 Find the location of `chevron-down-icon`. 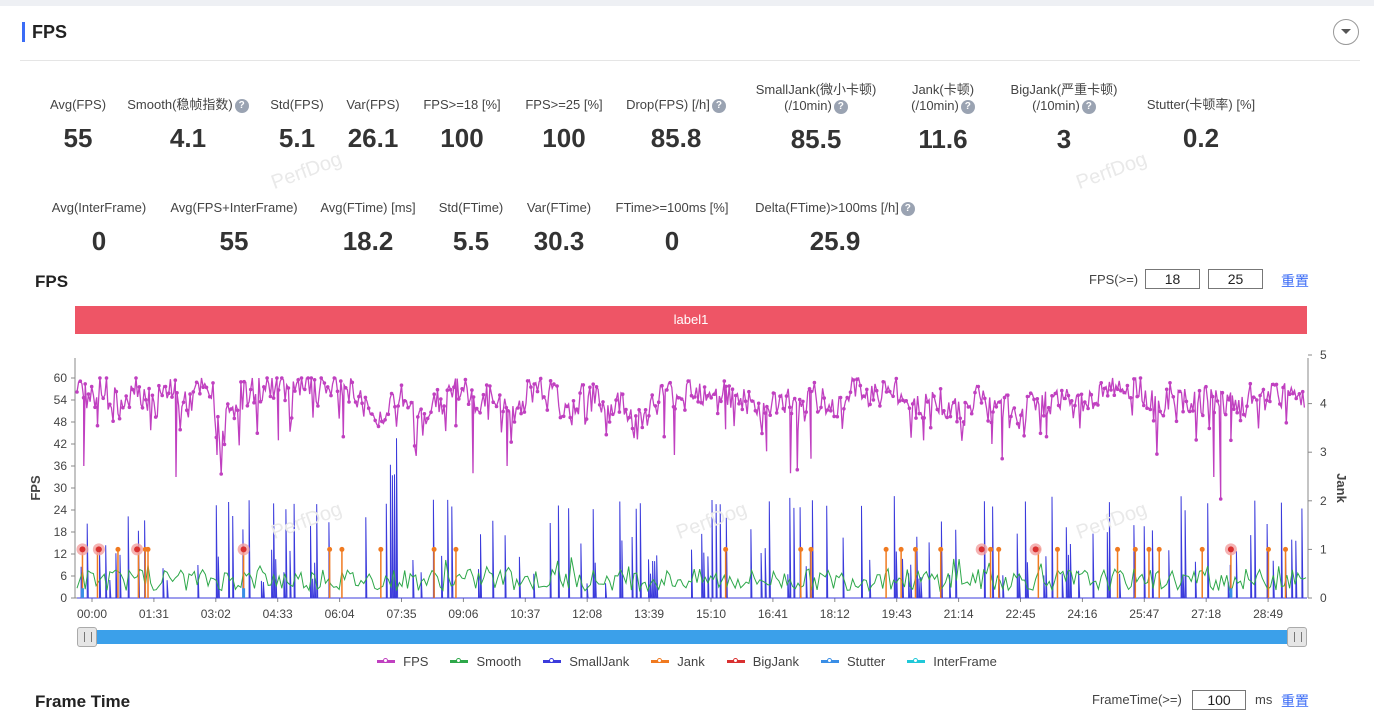

chevron-down-icon is located at coordinates (1346, 31).